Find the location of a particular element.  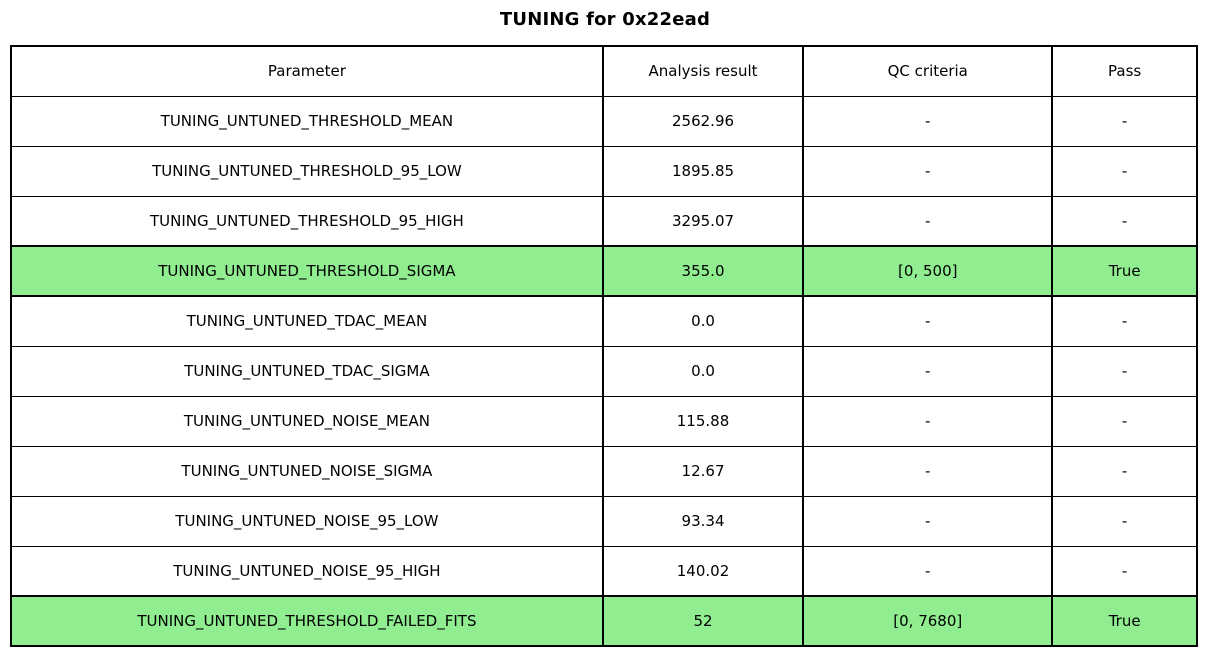

table-row: TUNING_UNTUNED_THRESHOLD_95_LOW 1895.85- - is located at coordinates (604, 171).